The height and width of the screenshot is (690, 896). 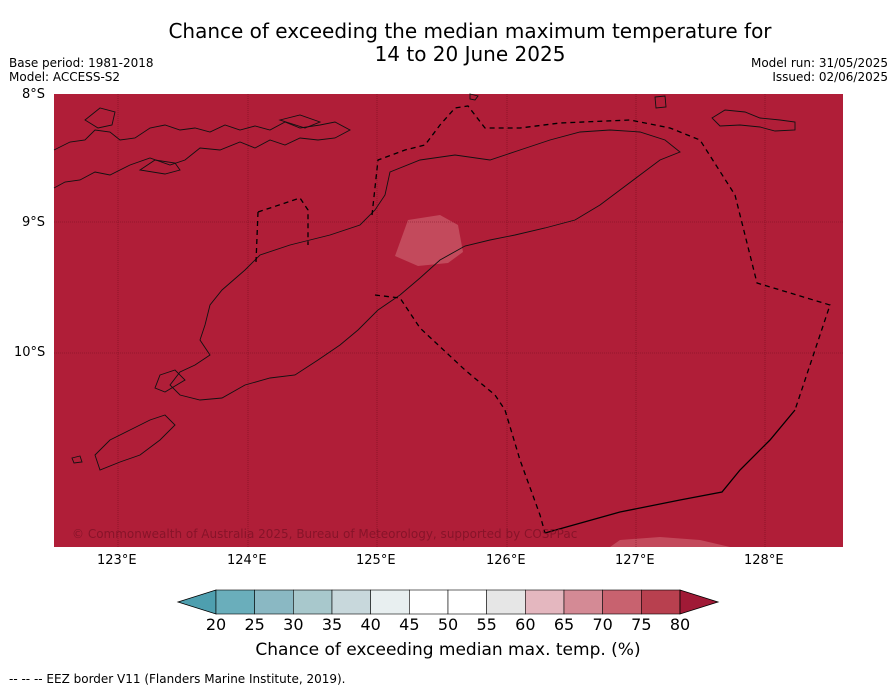 I want to click on colorbar-over-arrow, so click(x=699, y=602).